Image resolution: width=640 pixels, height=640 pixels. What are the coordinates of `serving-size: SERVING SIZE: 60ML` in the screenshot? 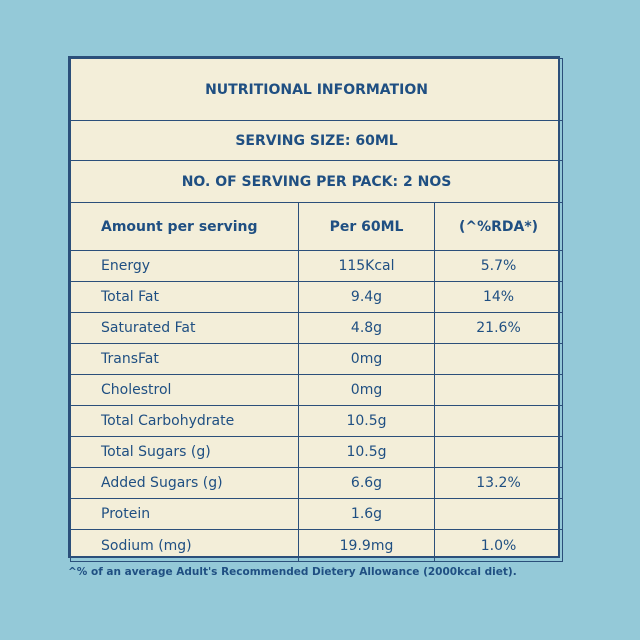 It's located at (316, 140).